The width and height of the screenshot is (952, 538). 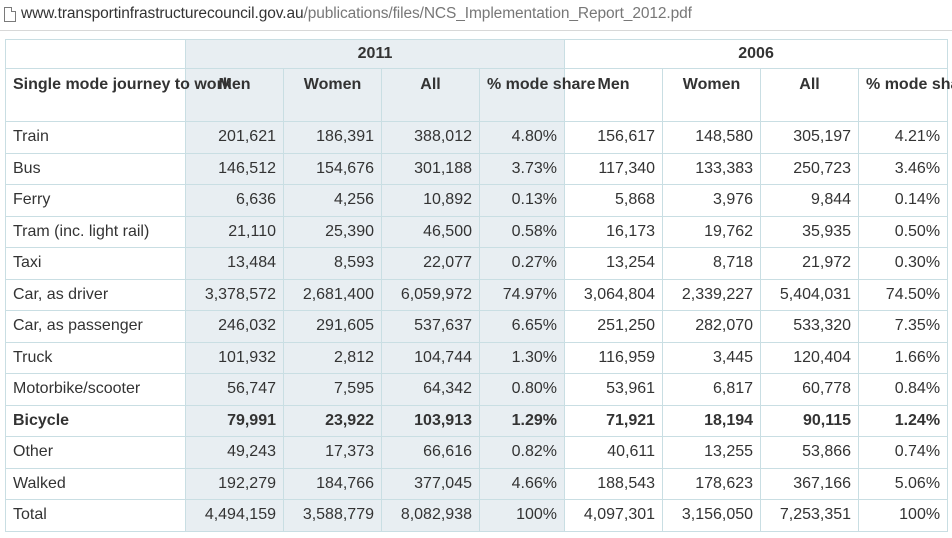 What do you see at coordinates (430, 168) in the screenshot?
I see `table-cell: 301,188` at bounding box center [430, 168].